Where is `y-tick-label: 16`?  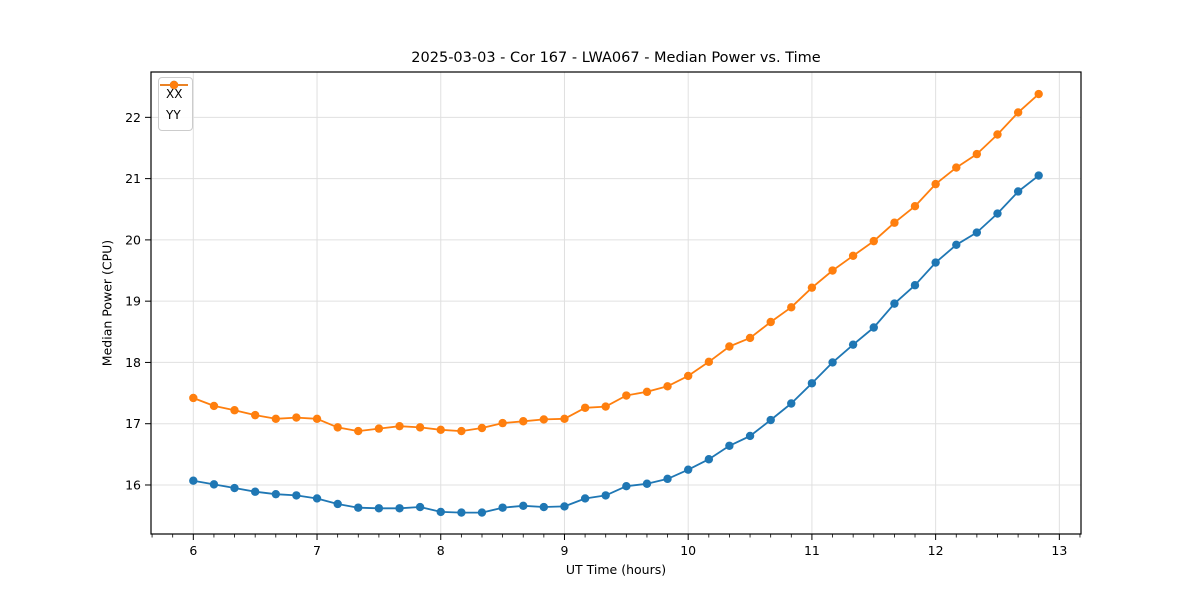
y-tick-label: 16 is located at coordinates (133, 484).